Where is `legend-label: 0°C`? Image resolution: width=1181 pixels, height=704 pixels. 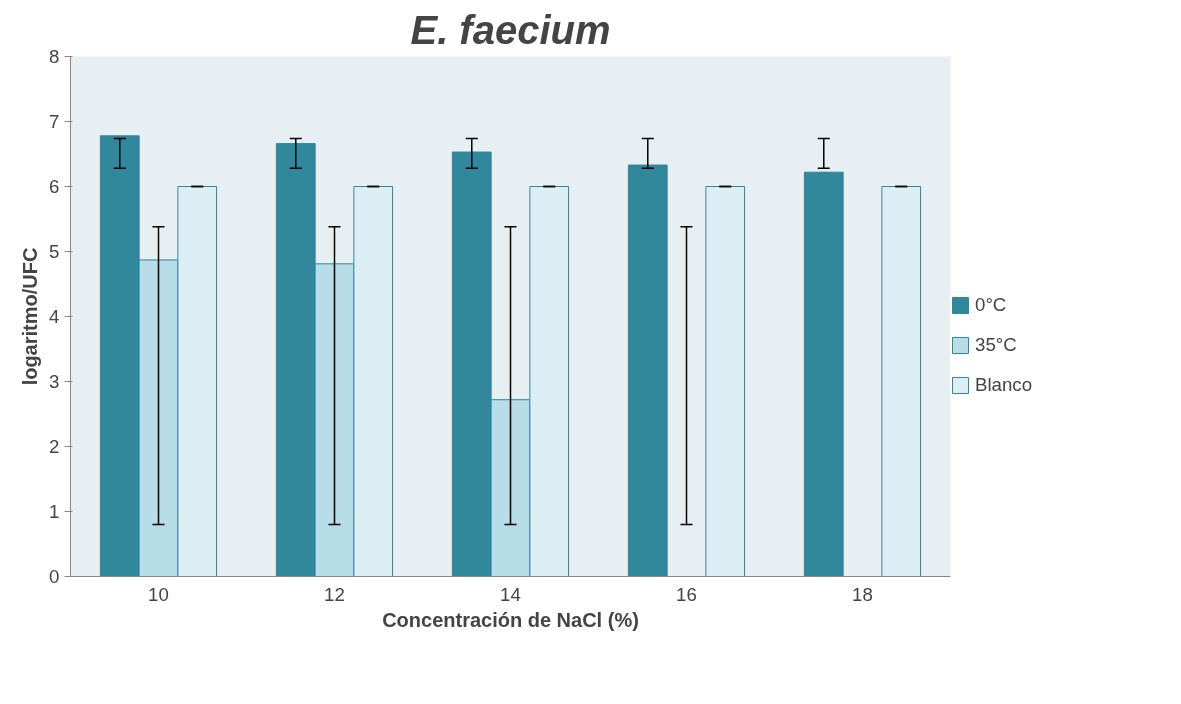
legend-label: 0°C is located at coordinates (991, 305).